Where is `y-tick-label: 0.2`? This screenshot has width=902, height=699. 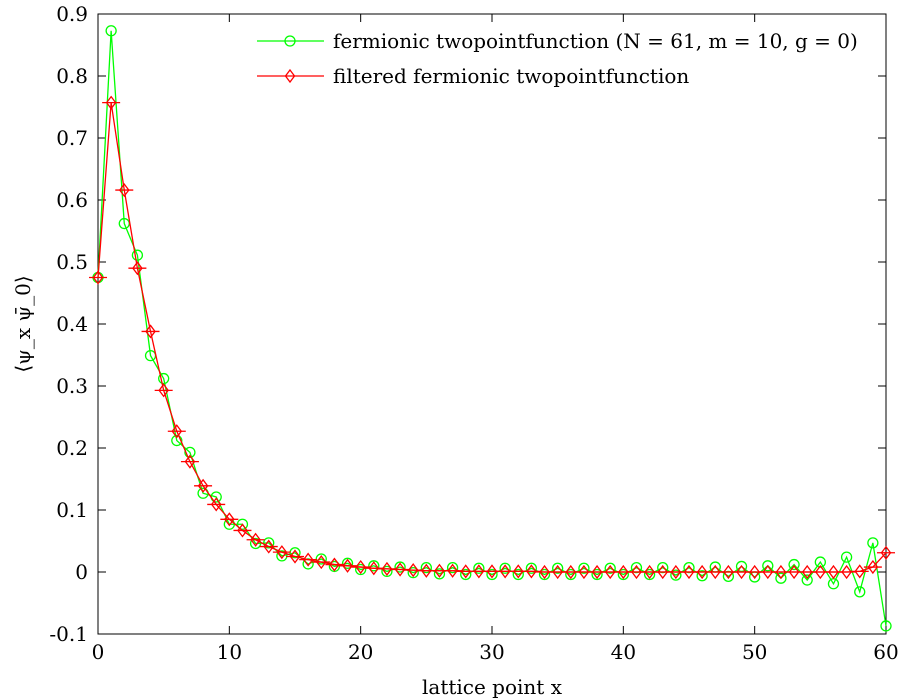
y-tick-label: 0.2 is located at coordinates (72, 448).